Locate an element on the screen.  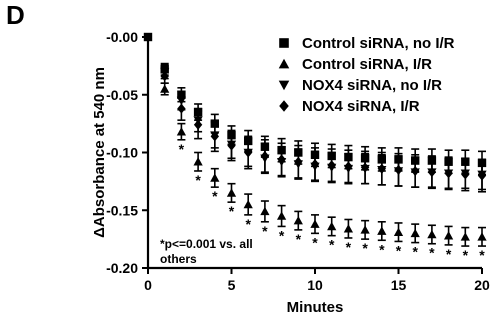
legend-label: Control siRNA, no I/R is located at coordinates (378, 43).